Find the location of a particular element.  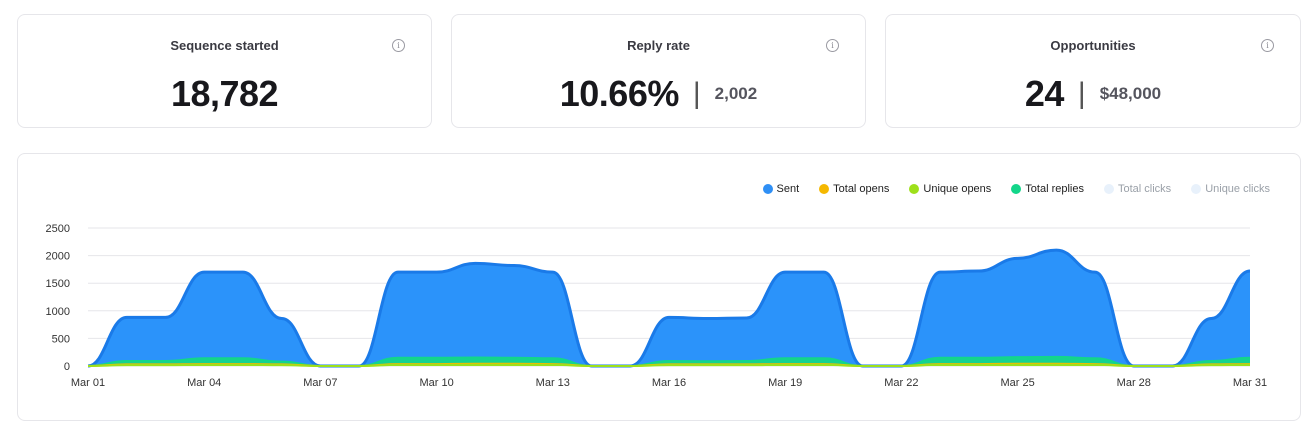

card-title: Reply rate is located at coordinates (658, 45).